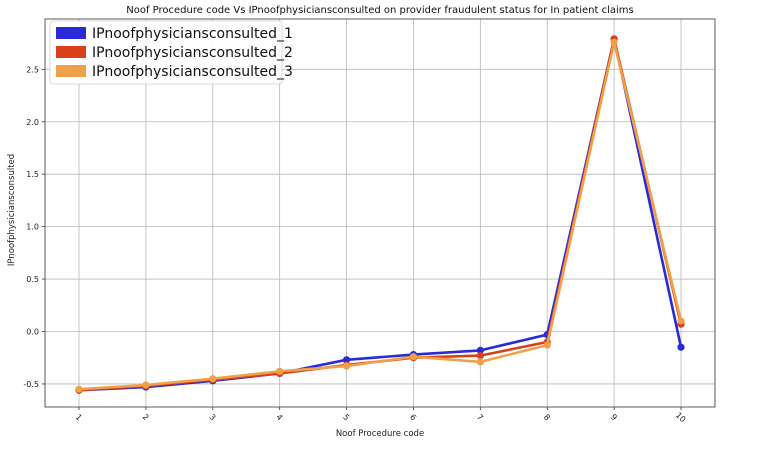 The width and height of the screenshot is (765, 458). What do you see at coordinates (192, 34) in the screenshot?
I see `legend-label: IPnoofphysiciansconsulted_1` at bounding box center [192, 34].